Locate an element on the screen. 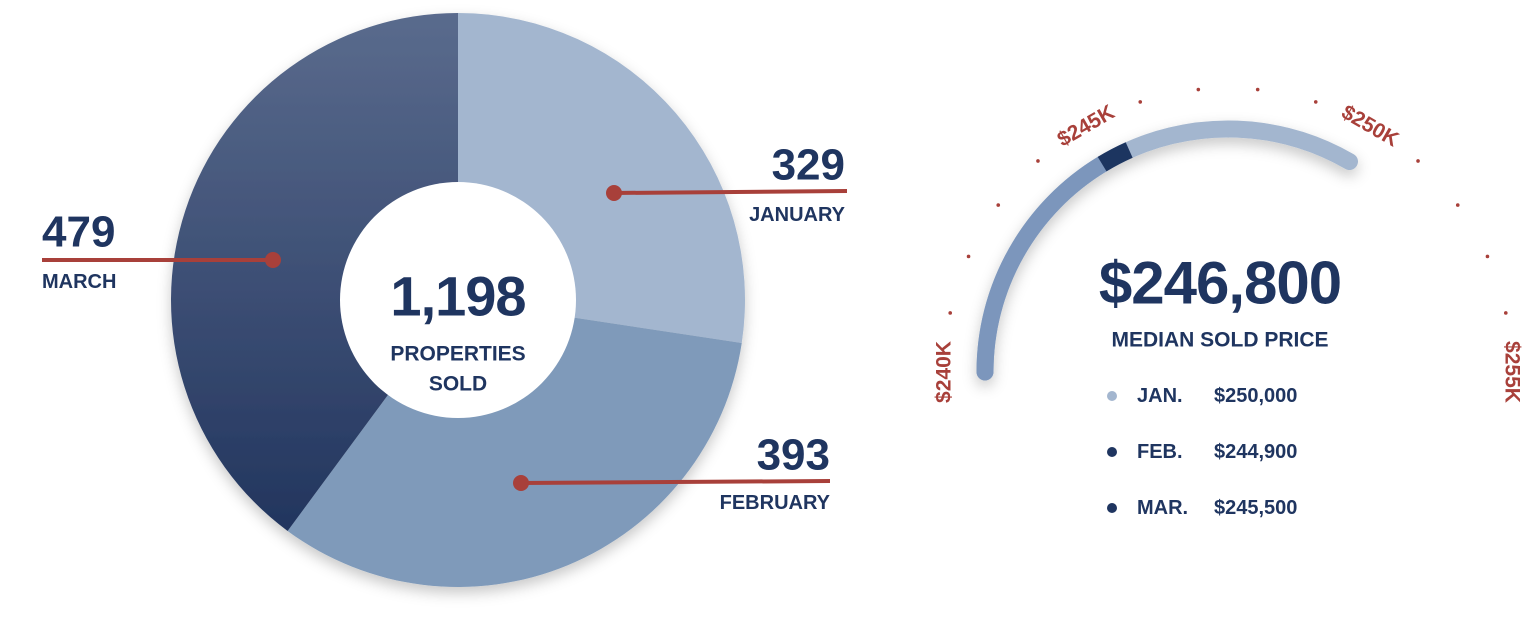  gauge-tick-label: $245K is located at coordinates (1085, 126).